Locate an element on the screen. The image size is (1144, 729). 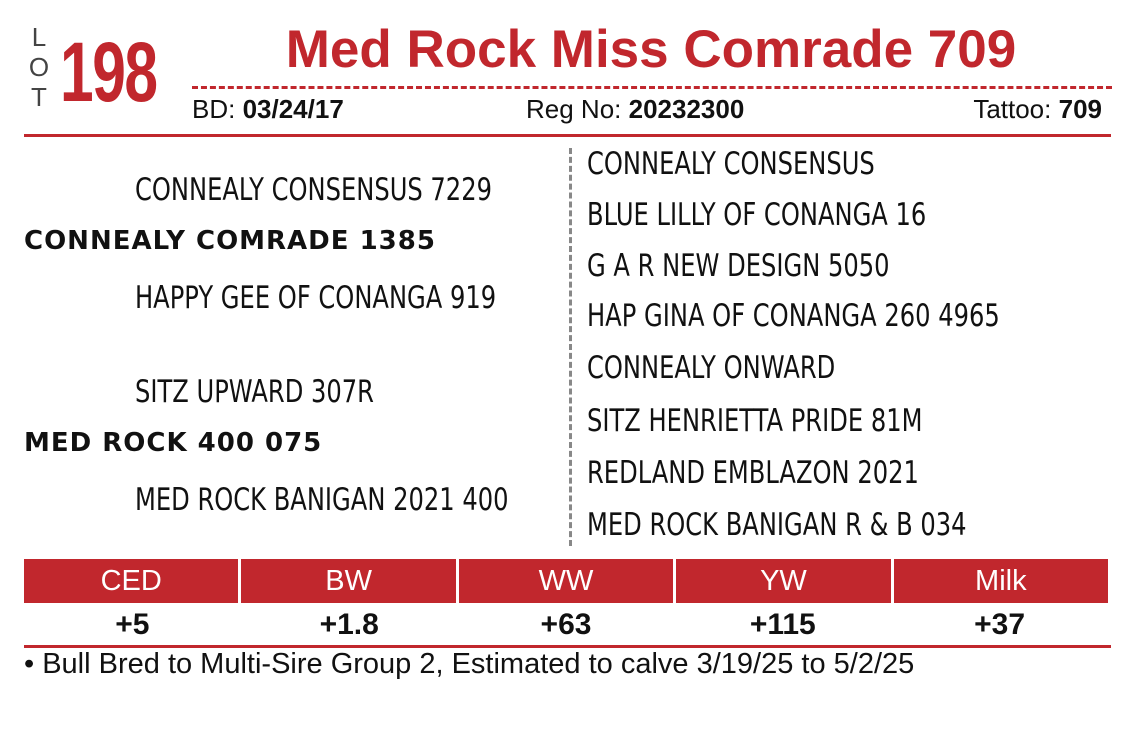
reg-label: Reg No: is located at coordinates (574, 109).